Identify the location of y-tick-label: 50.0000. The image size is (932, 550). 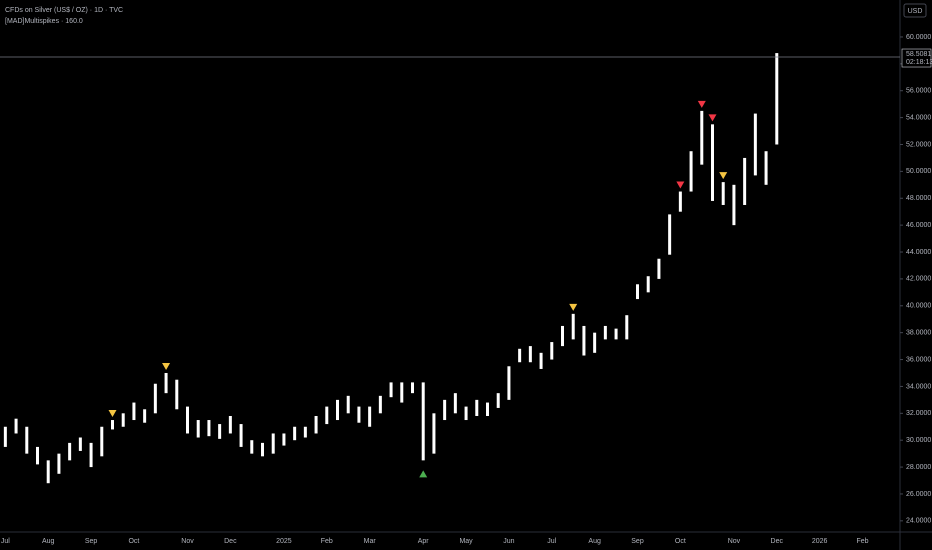
(918, 171).